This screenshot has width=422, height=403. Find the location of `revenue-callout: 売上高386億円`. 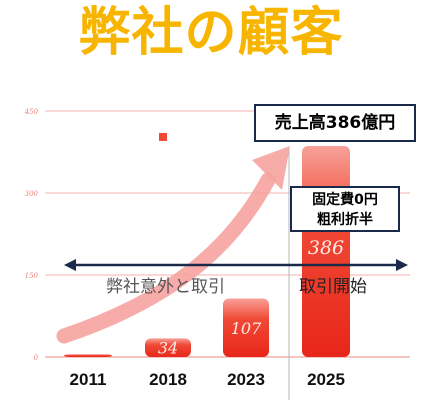

revenue-callout: 売上高386億円 is located at coordinates (335, 123).